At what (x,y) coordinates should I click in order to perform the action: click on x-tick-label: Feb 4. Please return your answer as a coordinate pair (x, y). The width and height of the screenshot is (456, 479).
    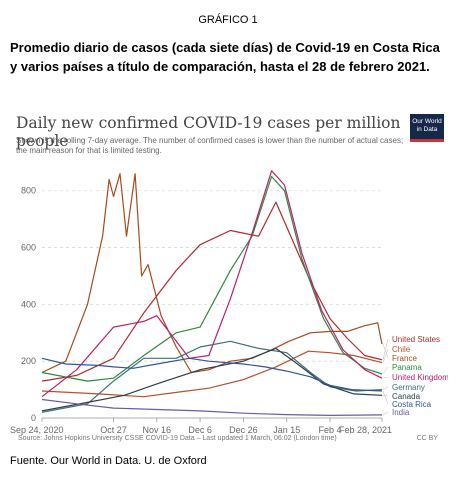
    Looking at the image, I should click on (330, 430).